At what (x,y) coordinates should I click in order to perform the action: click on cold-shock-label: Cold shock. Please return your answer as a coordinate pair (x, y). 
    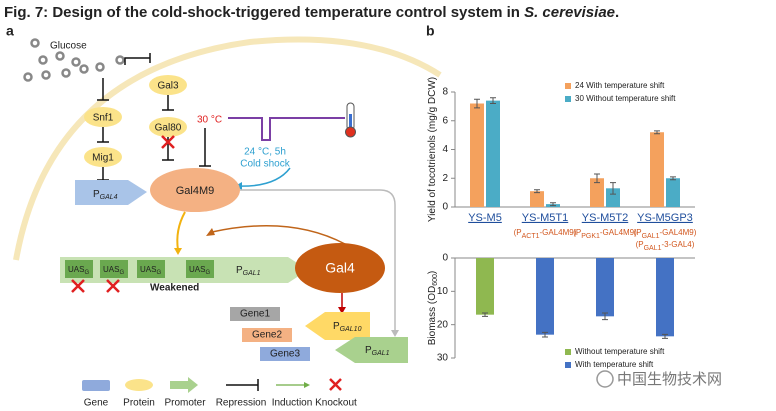
    Looking at the image, I should click on (265, 164).